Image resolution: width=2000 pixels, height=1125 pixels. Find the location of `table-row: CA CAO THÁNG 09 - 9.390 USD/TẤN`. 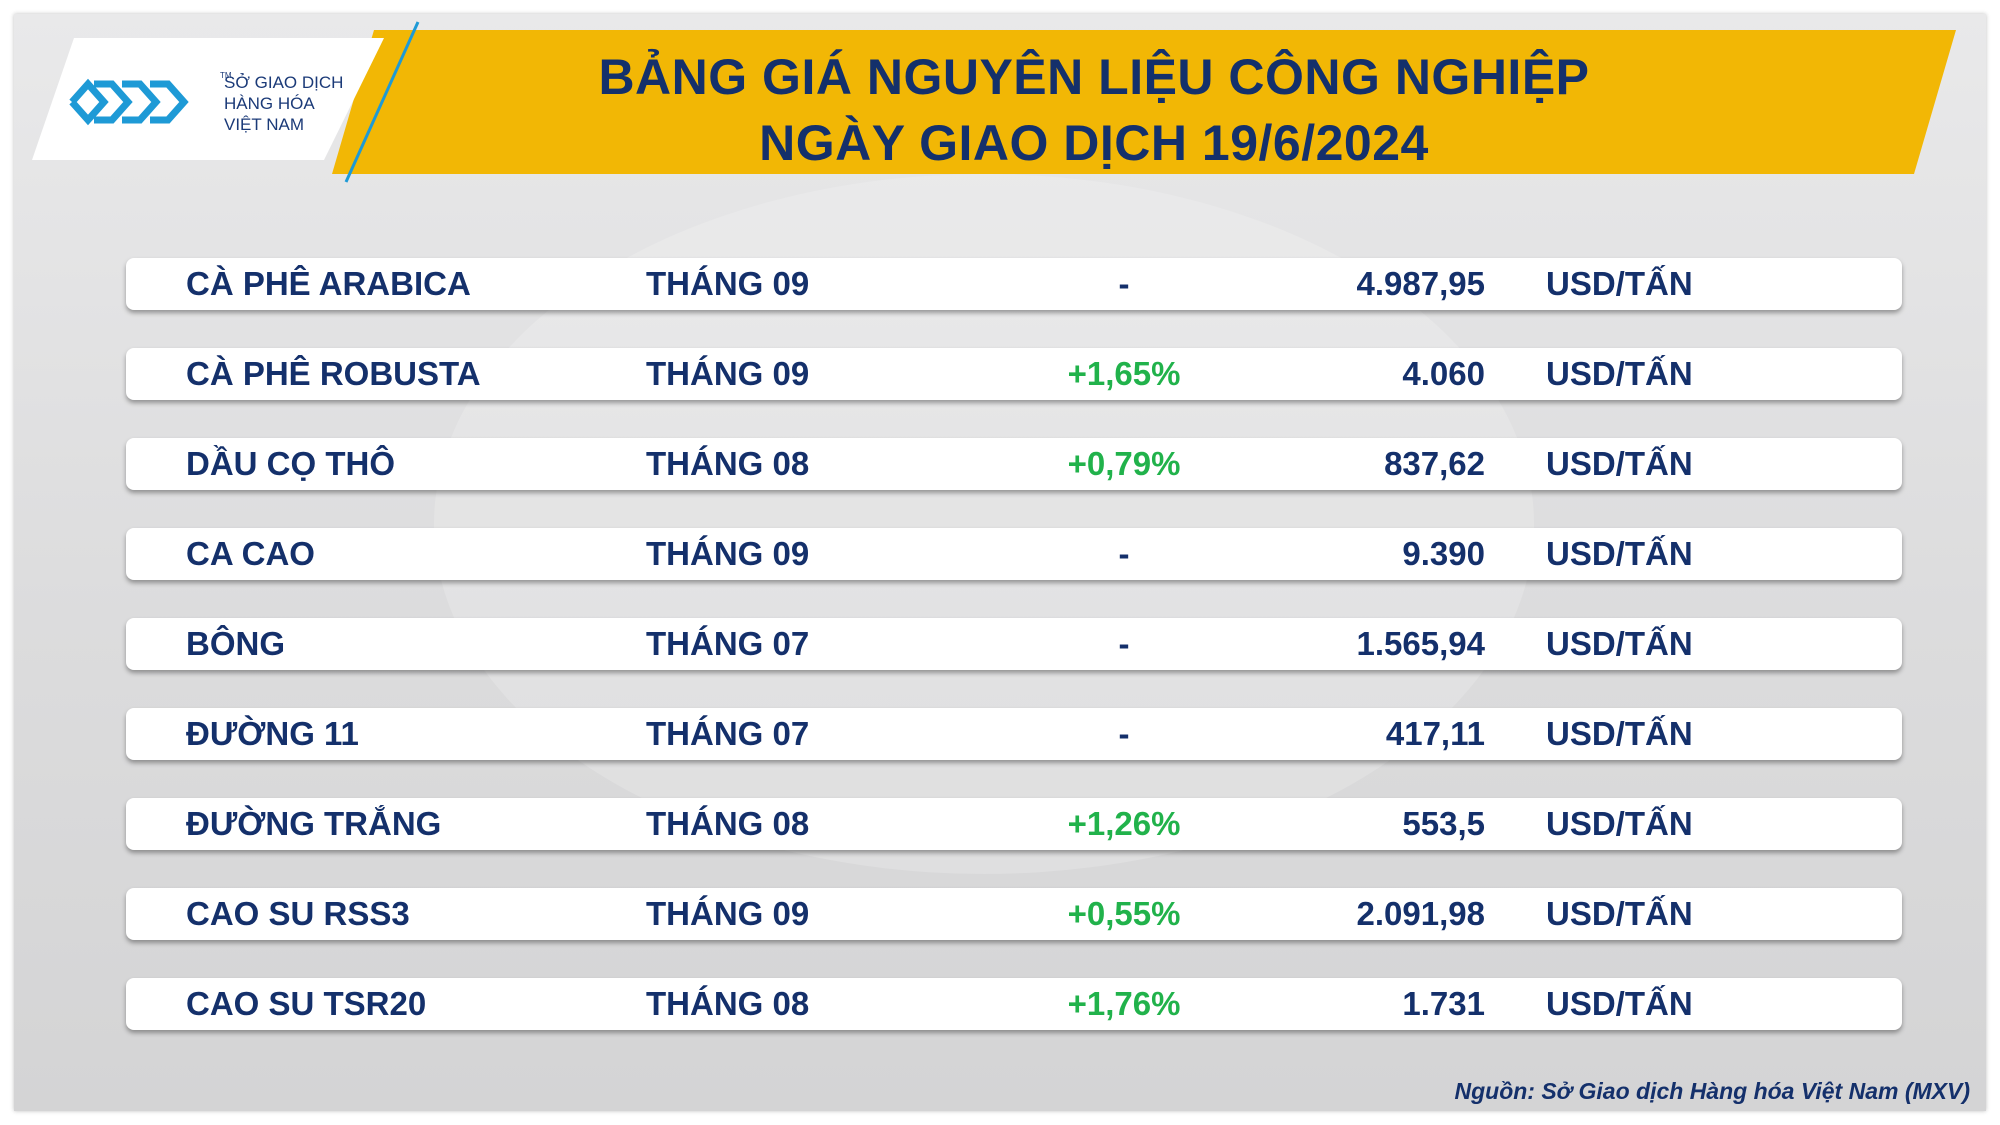

table-row: CA CAO THÁNG 09 - 9.390 USD/TẤN is located at coordinates (1014, 554).